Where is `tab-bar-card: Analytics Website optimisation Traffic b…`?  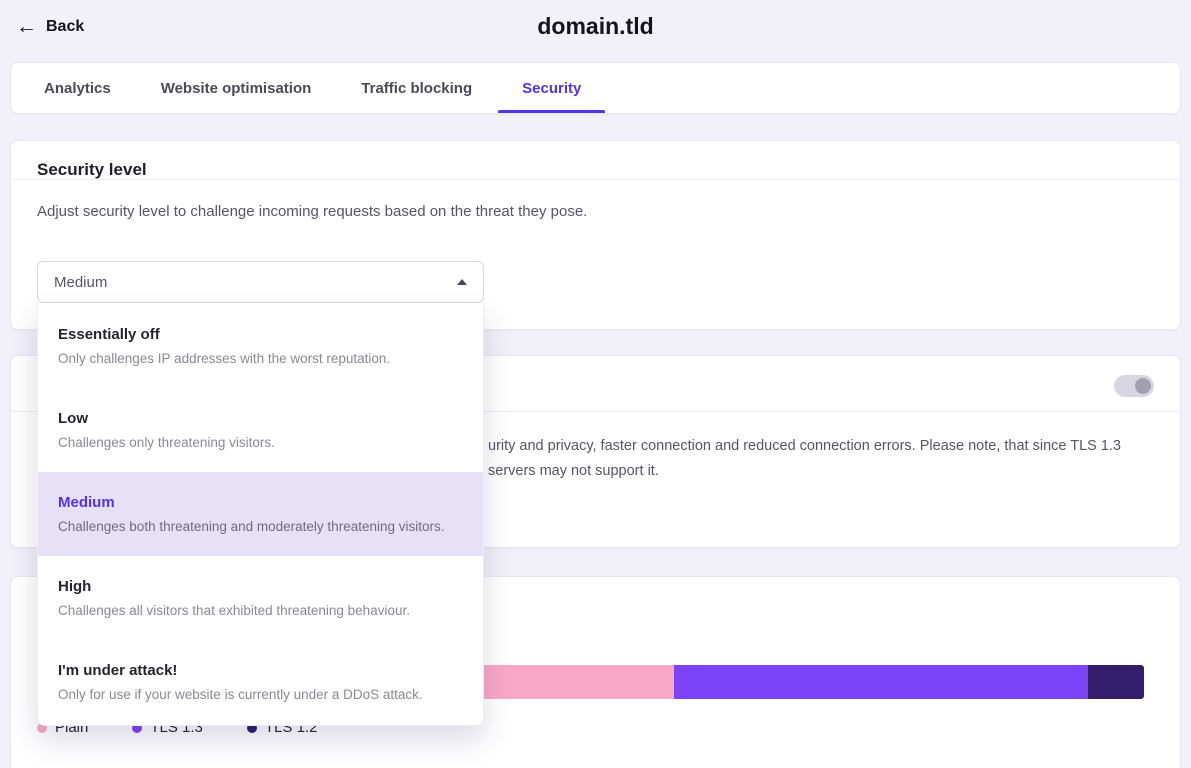
tab-bar-card: Analytics Website optimisation Traffic b… is located at coordinates (595, 88).